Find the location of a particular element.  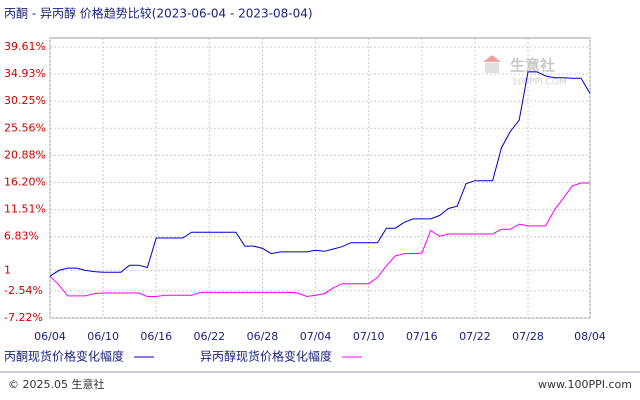

x-tick-label: 07/22 is located at coordinates (475, 336).